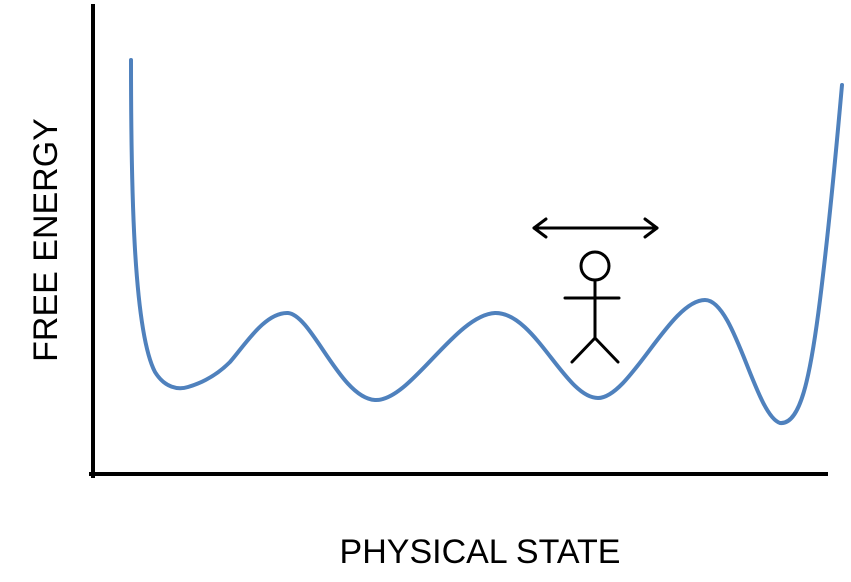 This screenshot has height=582, width=851. What do you see at coordinates (583, 350) in the screenshot?
I see `stick-figure-left-leg` at bounding box center [583, 350].